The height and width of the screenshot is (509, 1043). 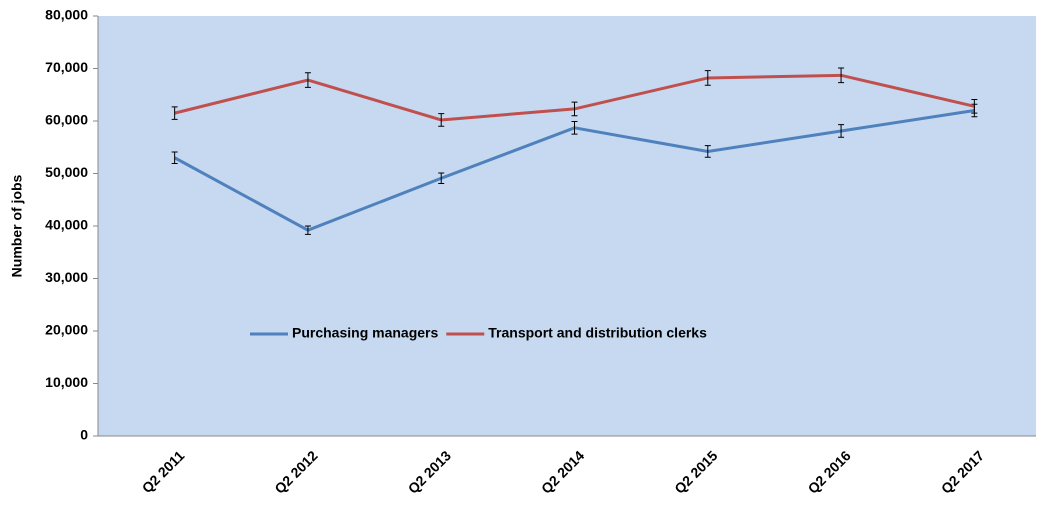 I want to click on y-tick-label: 30,000, so click(x=66, y=277).